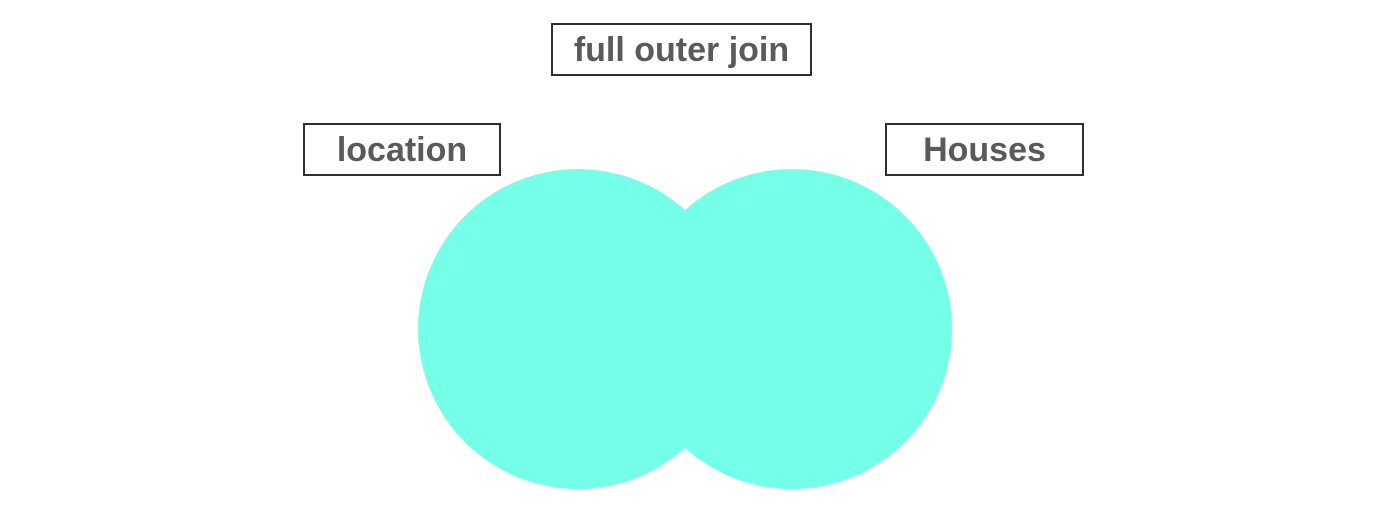 This screenshot has width=1400, height=515. I want to click on left-set-label: location, so click(402, 149).